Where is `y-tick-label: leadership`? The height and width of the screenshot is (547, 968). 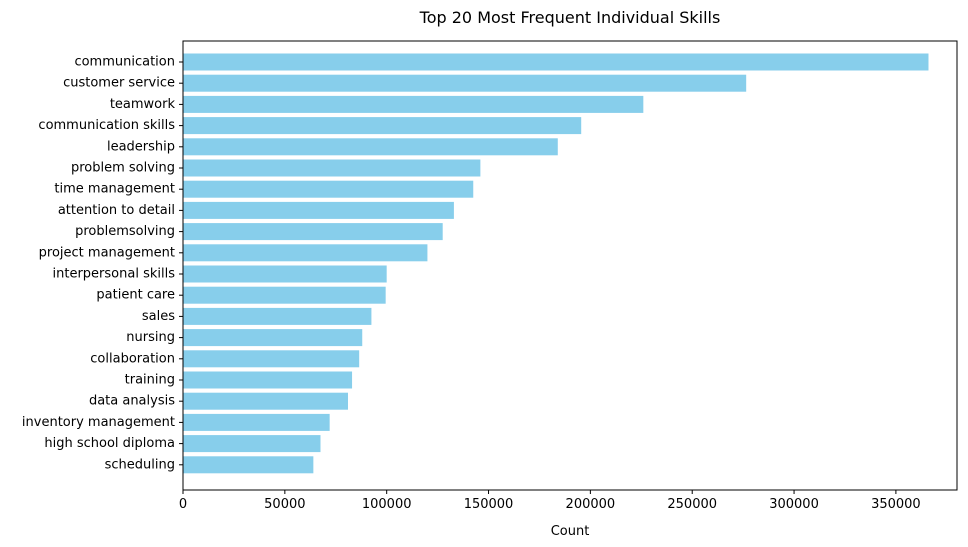
y-tick-label: leadership is located at coordinates (141, 146).